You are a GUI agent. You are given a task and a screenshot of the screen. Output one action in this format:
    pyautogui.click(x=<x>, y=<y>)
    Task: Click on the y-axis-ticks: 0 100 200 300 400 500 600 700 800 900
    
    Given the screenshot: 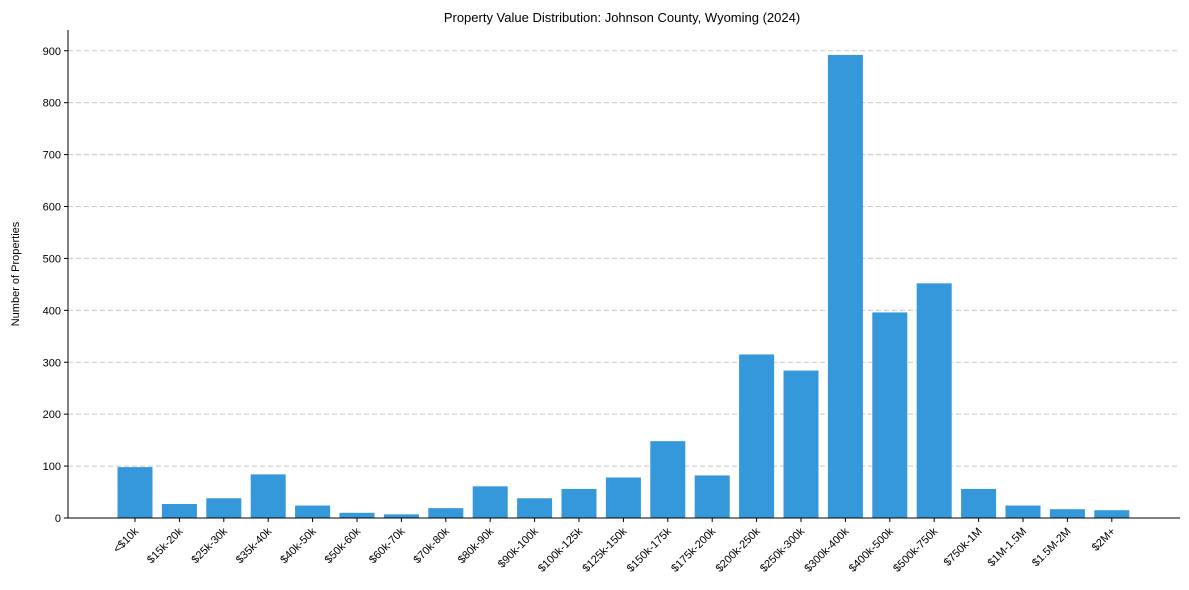 What is the action you would take?
    pyautogui.click(x=55, y=285)
    